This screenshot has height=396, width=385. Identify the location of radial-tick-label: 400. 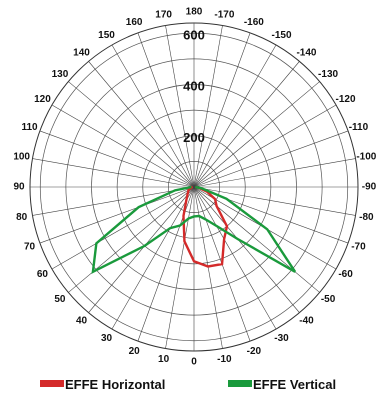
(194, 86).